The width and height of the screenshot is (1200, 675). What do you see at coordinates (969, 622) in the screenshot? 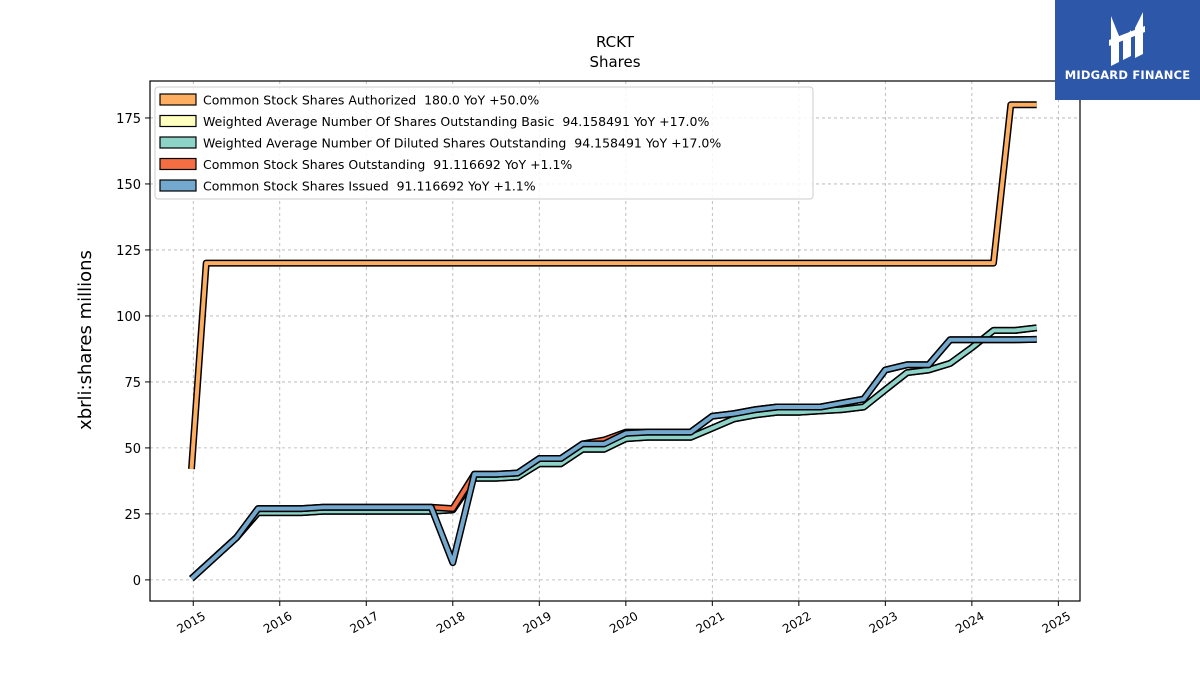
I see `x-tick-label: 2024` at bounding box center [969, 622].